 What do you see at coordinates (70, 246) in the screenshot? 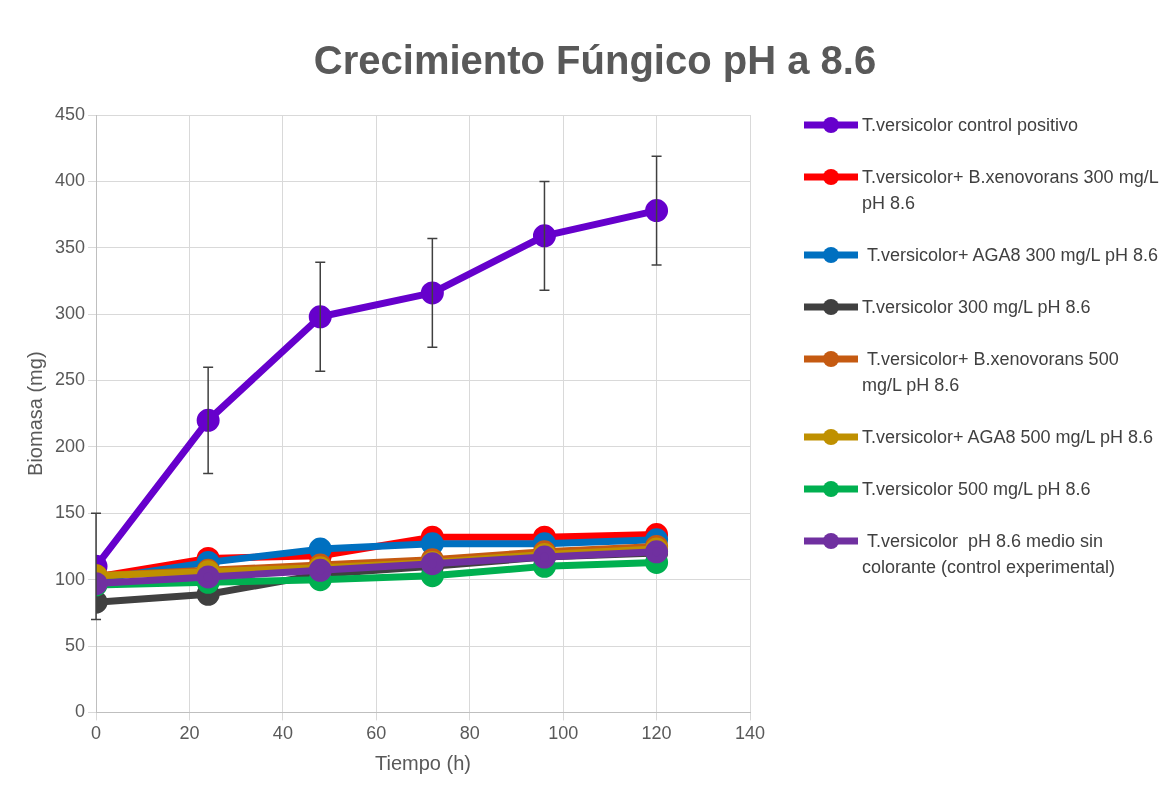
I see `y-tick-label: 350` at bounding box center [70, 246].